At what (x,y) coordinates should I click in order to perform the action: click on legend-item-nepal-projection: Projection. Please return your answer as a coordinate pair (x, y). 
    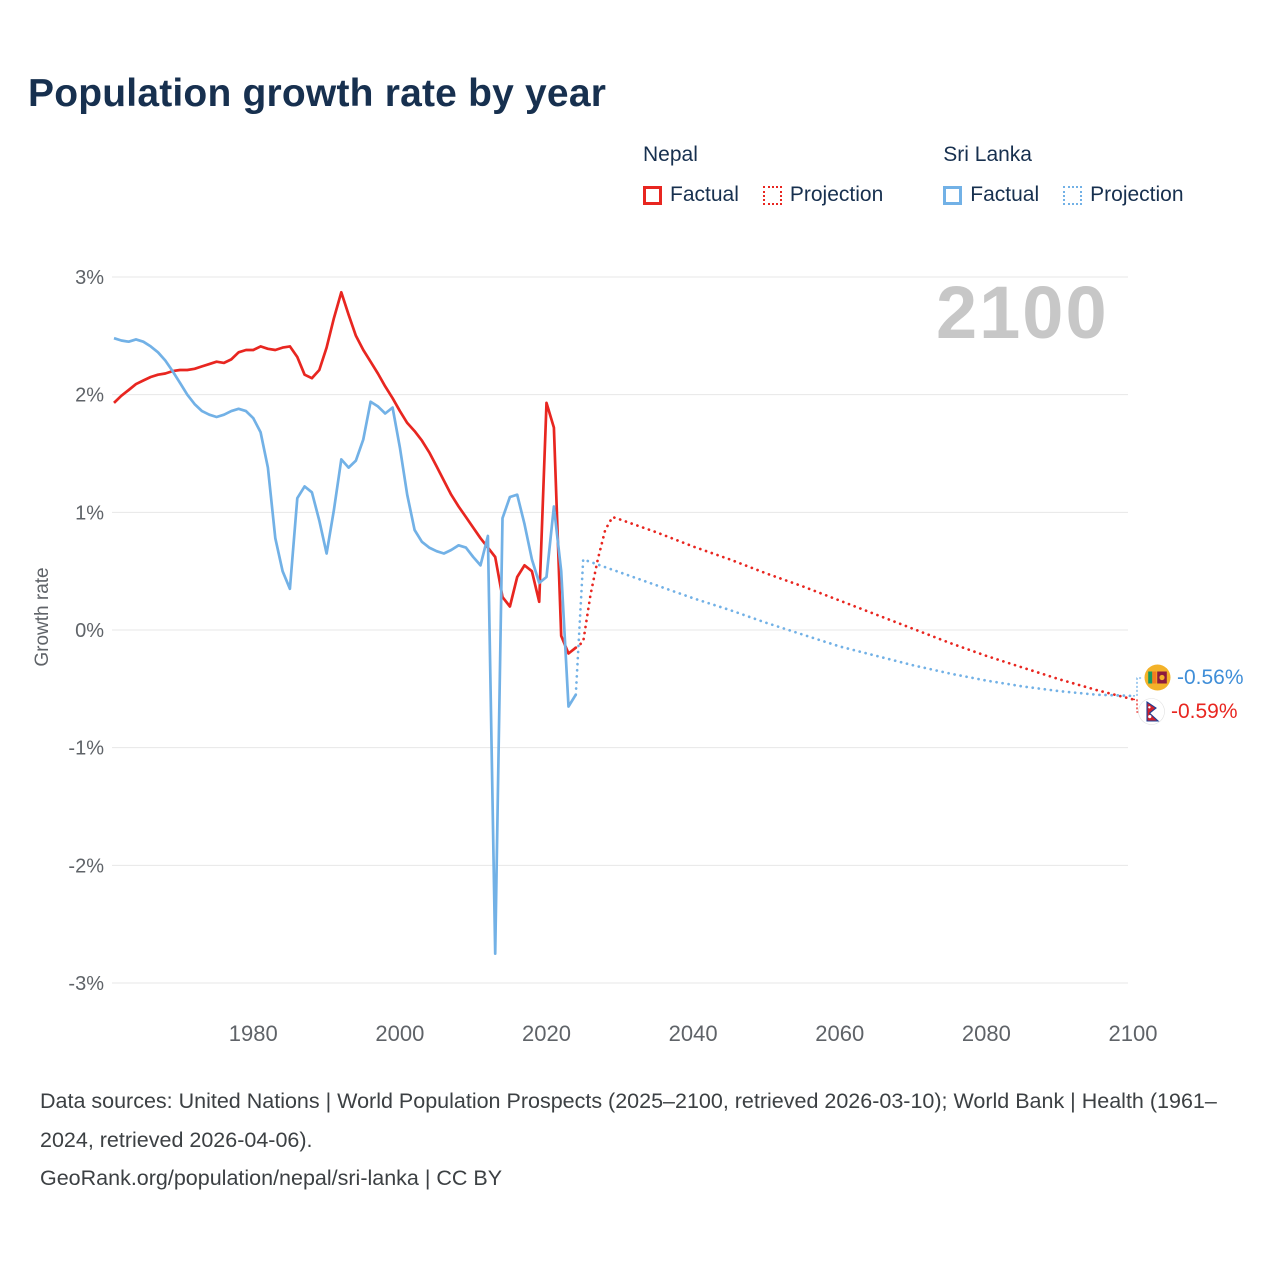
    Looking at the image, I should click on (823, 195).